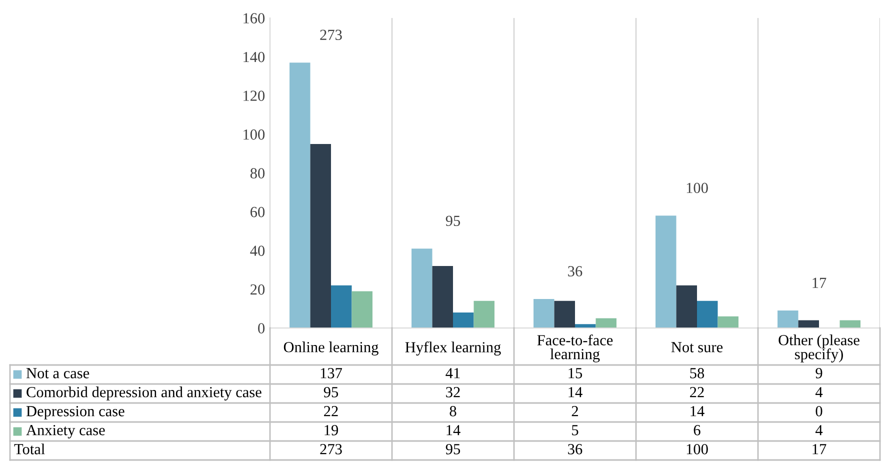 The height and width of the screenshot is (463, 893). What do you see at coordinates (819, 283) in the screenshot?
I see `total-label: 17` at bounding box center [819, 283].